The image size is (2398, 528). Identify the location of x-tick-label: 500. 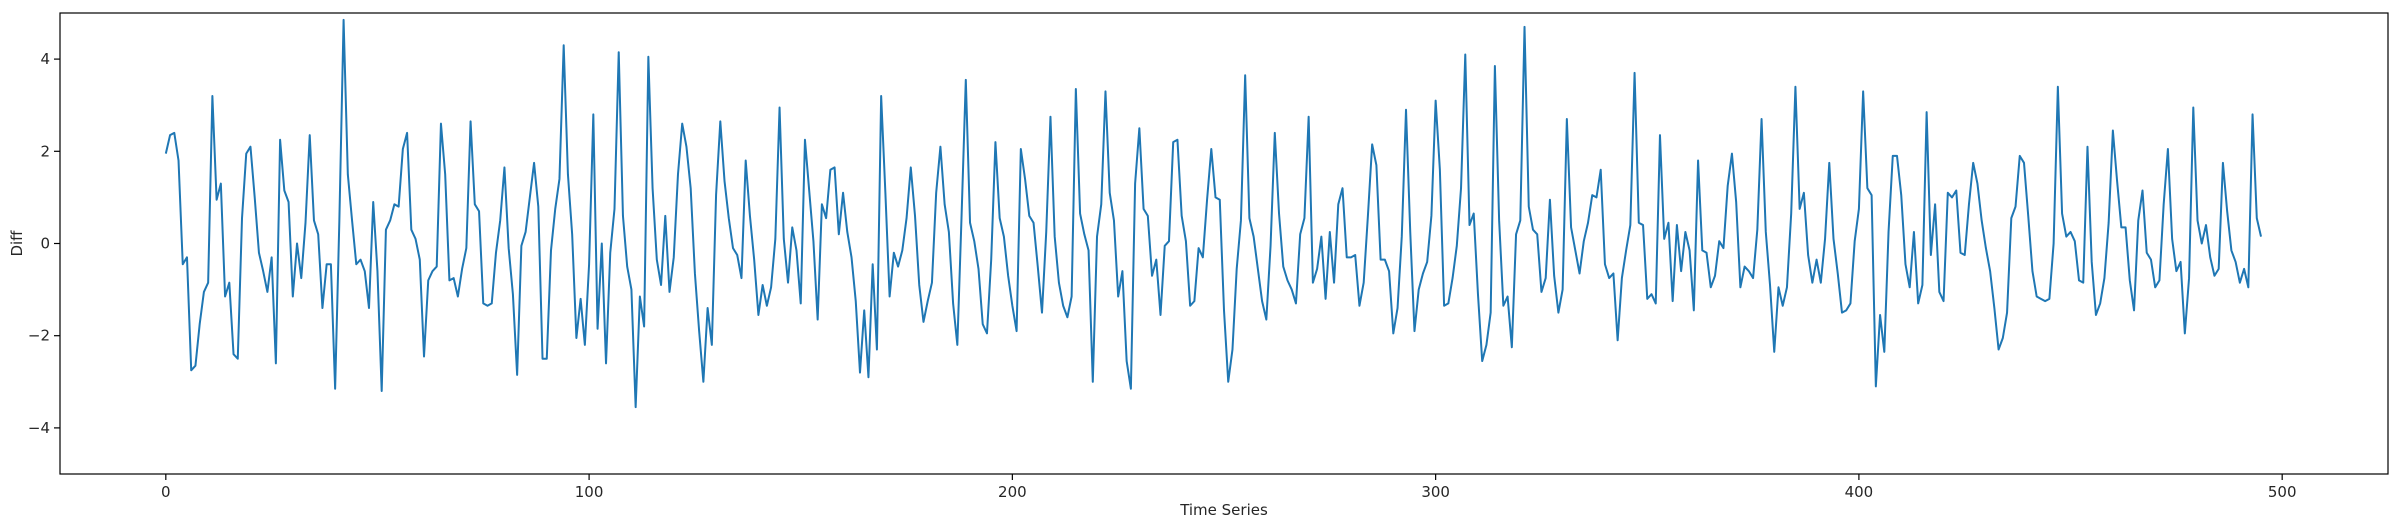
(2282, 492).